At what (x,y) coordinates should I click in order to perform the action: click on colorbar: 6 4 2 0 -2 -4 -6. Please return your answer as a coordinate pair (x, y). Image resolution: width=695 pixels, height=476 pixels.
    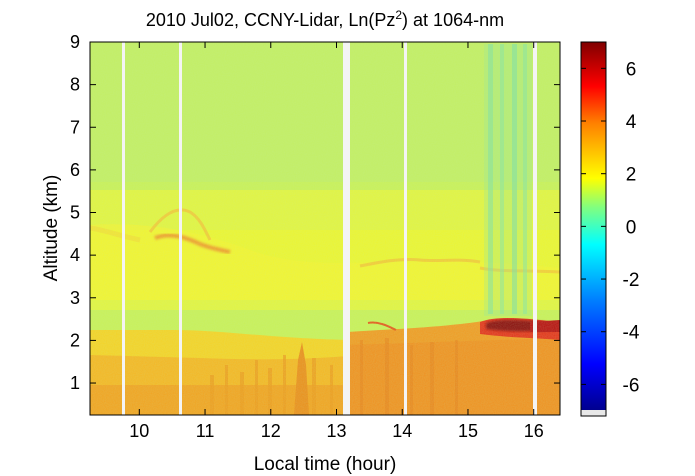
    Looking at the image, I should click on (610, 229).